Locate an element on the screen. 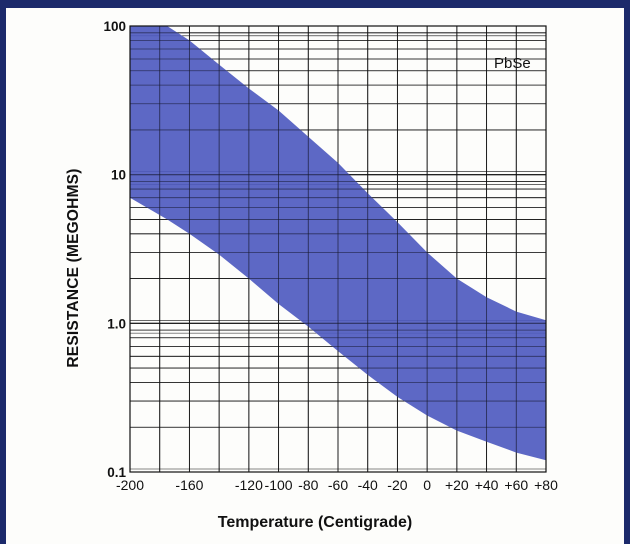 The image size is (630, 544). y-tick-label: 100 is located at coordinates (114, 26).